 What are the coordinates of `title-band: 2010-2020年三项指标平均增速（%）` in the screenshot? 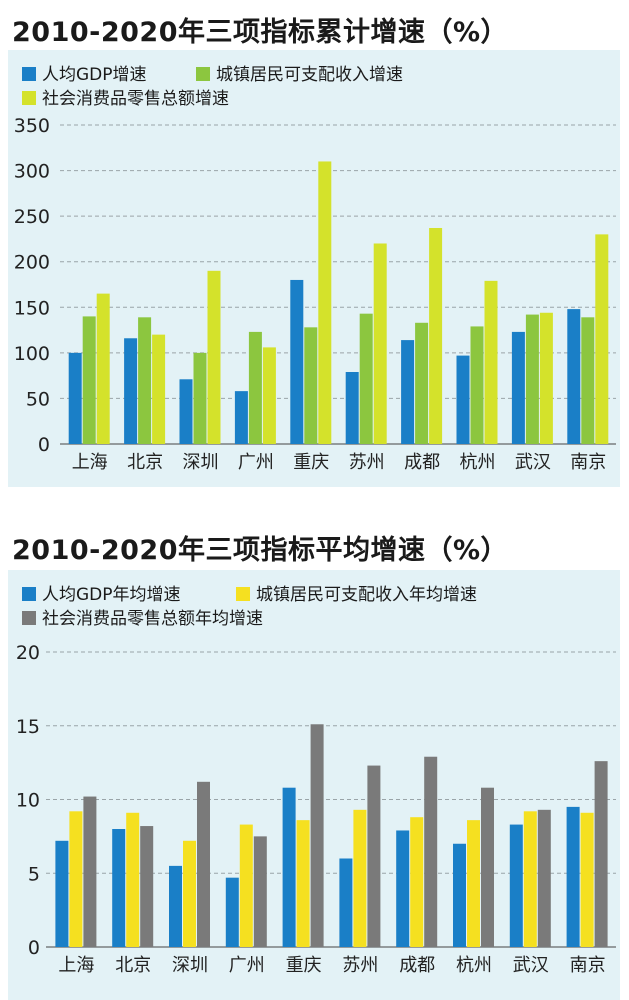 It's located at (314, 543).